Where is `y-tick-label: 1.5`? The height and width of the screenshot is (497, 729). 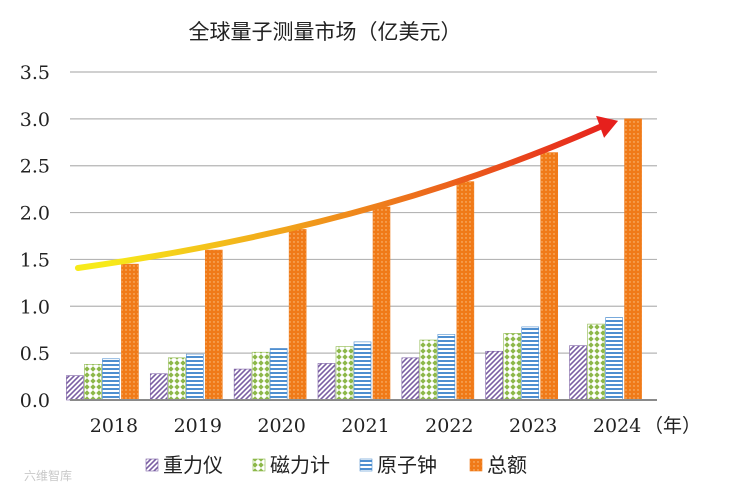
y-tick-label: 1.5 is located at coordinates (35, 260).